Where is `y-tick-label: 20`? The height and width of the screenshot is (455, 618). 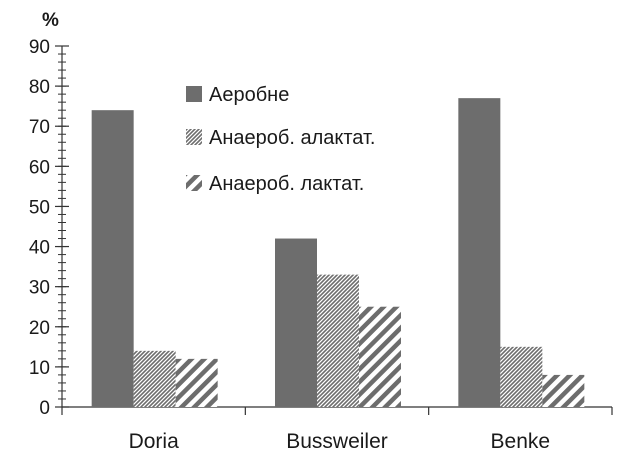
y-tick-label: 20 is located at coordinates (39, 328).